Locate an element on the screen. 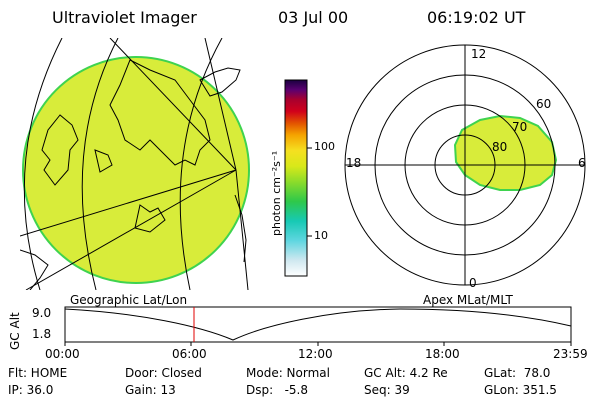 Image resolution: width=600 pixels, height=400 pixels. info-seq: Seq: 39 is located at coordinates (387, 390).